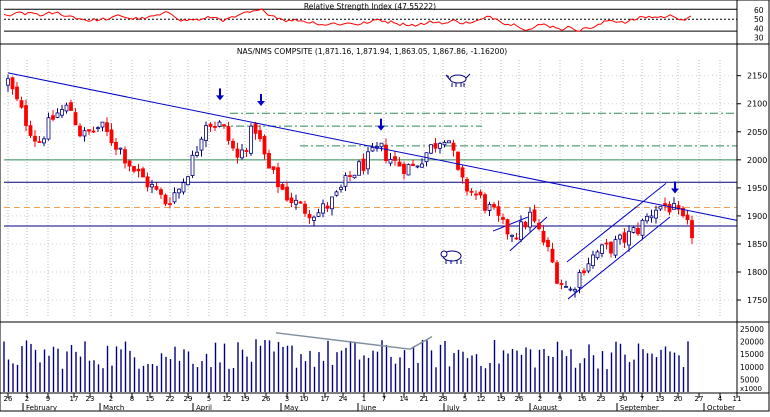  I want to click on volume-trend-line, so click(421, 342).